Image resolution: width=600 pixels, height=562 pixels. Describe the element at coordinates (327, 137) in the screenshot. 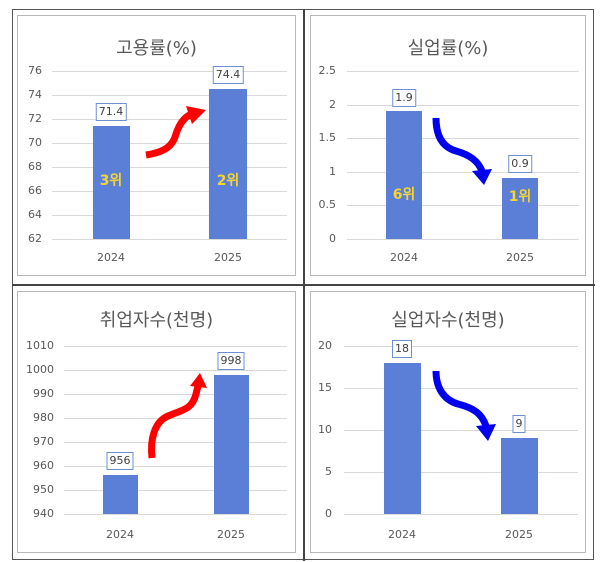

I see `y-tick: 1.5` at that location.